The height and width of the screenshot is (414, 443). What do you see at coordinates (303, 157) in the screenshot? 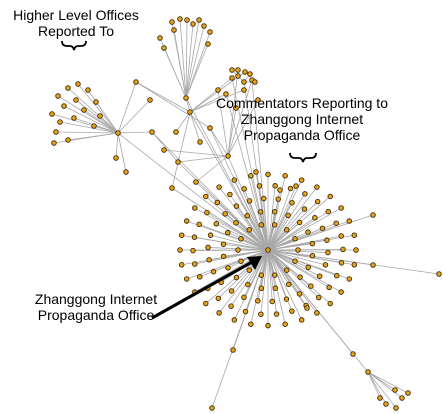
I see `commentators-brace` at bounding box center [303, 157].